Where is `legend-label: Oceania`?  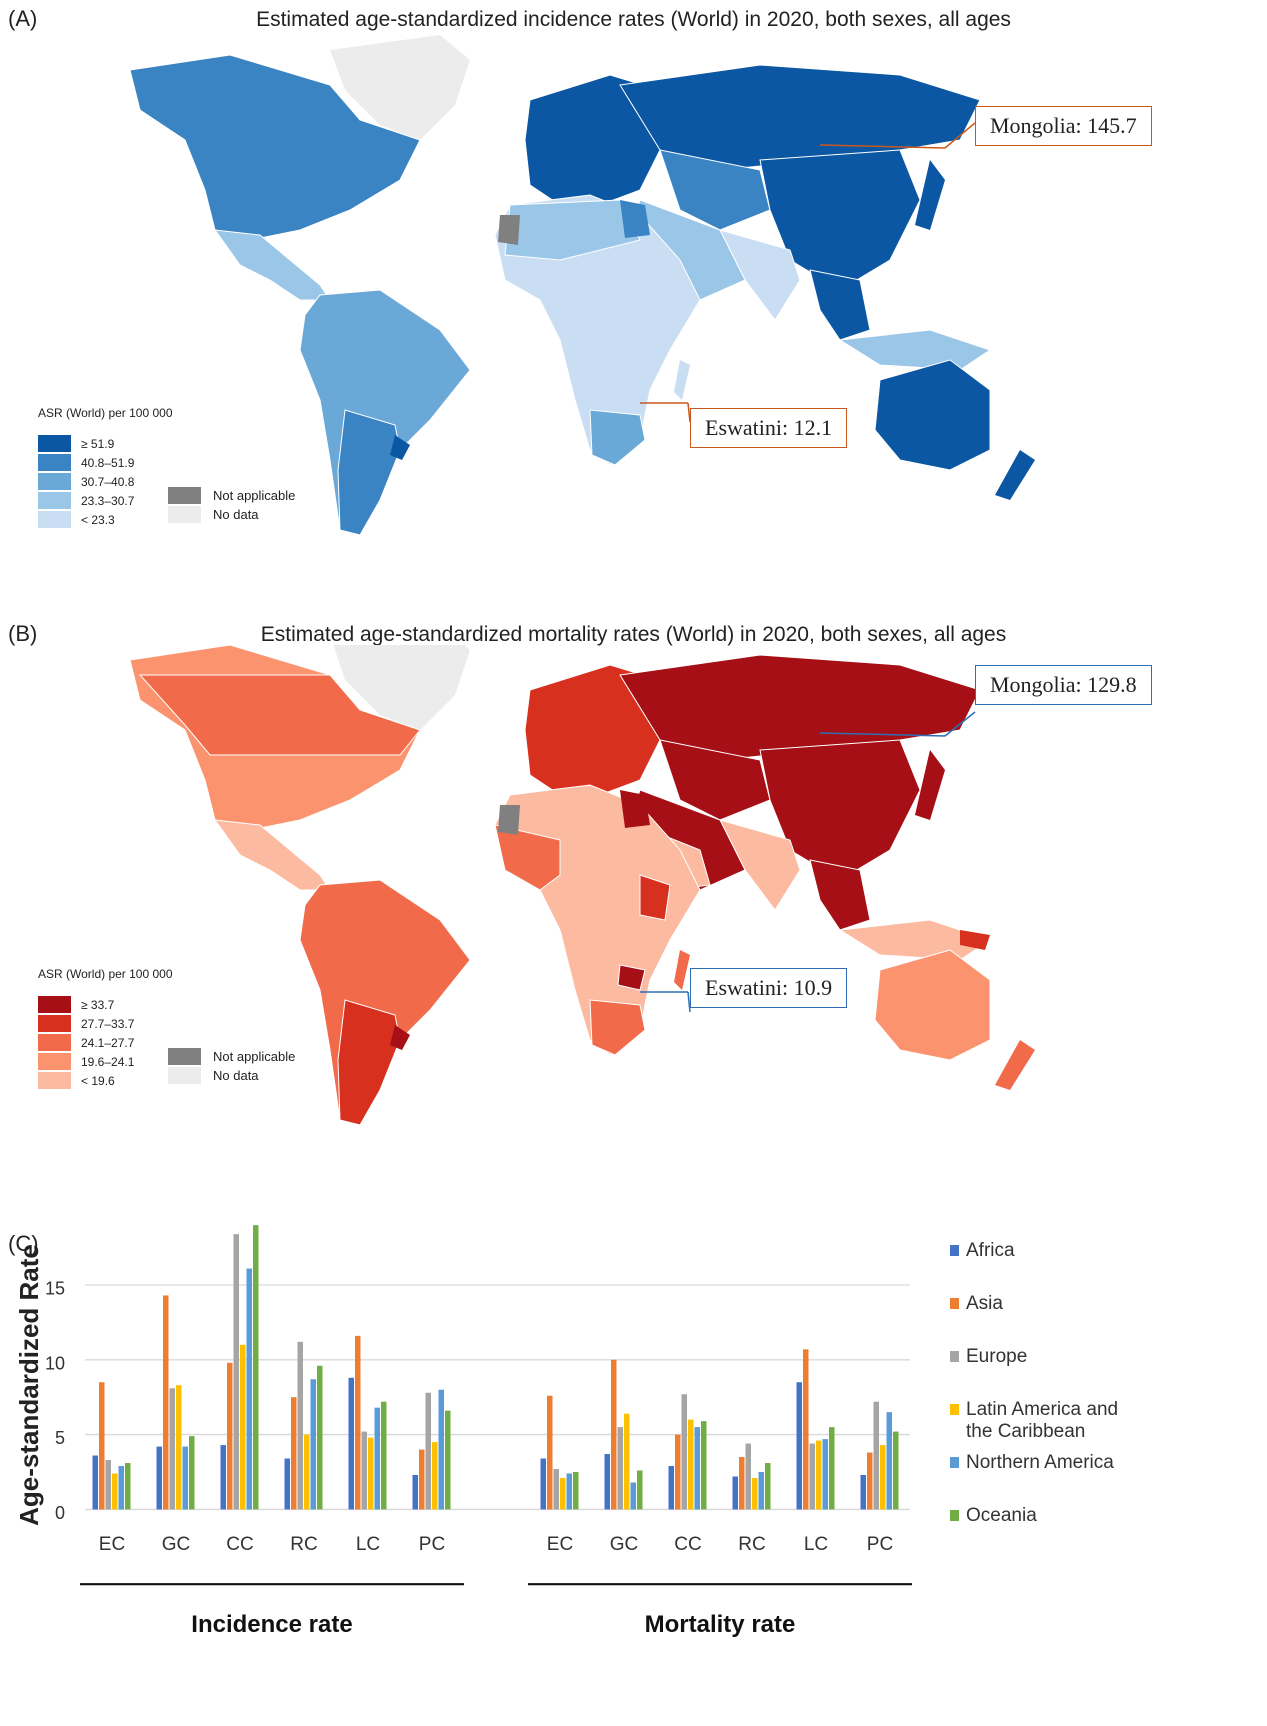
legend-label: Oceania is located at coordinates (1001, 1515).